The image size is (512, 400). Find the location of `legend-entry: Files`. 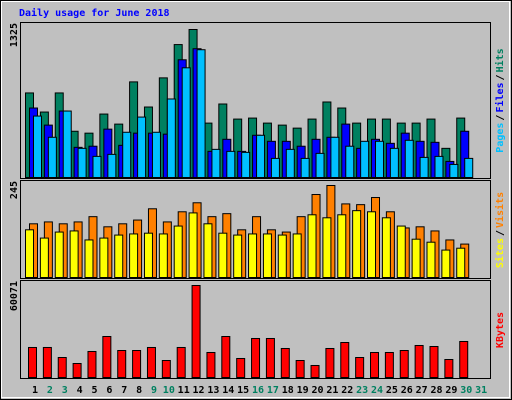

legend-entry: Files is located at coordinates (500, 97).